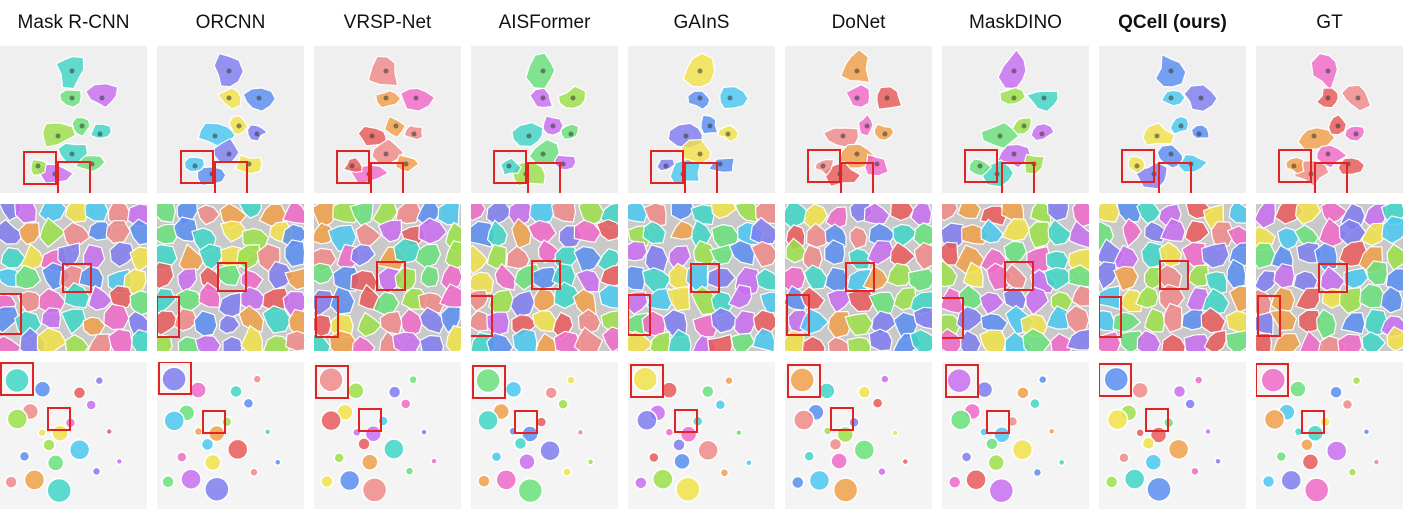 This screenshot has width=1404, height=521. What do you see at coordinates (387, 22) in the screenshot?
I see `column-title: VRSP-Net` at bounding box center [387, 22].